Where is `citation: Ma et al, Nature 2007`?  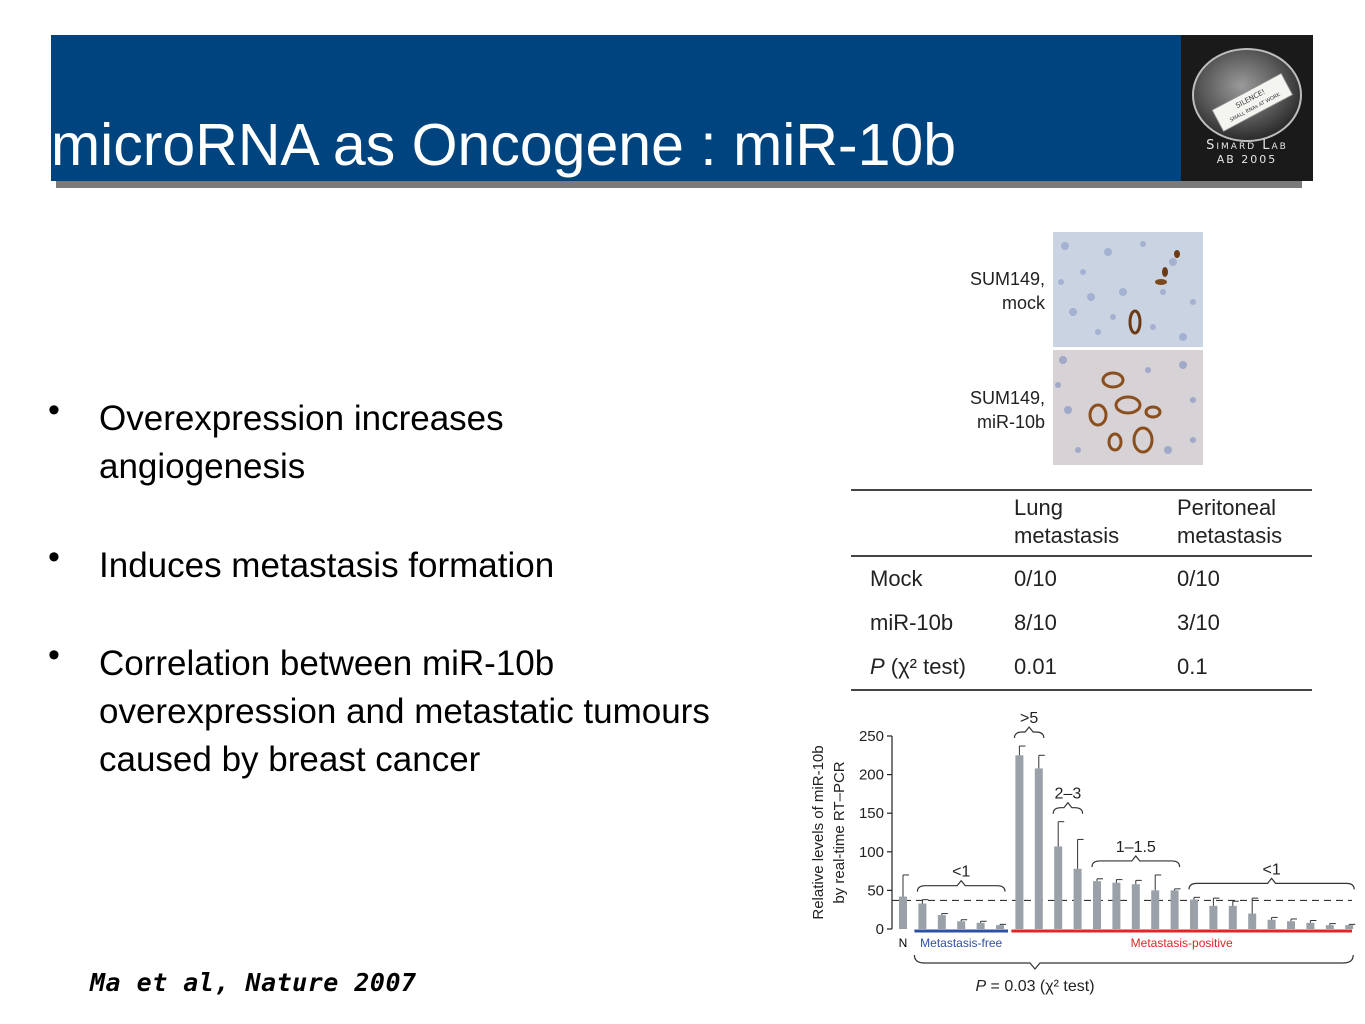
citation: Ma et al, Nature 2007 is located at coordinates (253, 982).